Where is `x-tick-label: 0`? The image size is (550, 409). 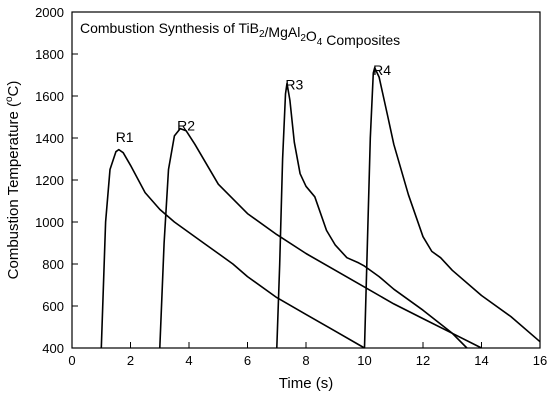 x-tick-label: 0 is located at coordinates (71, 360).